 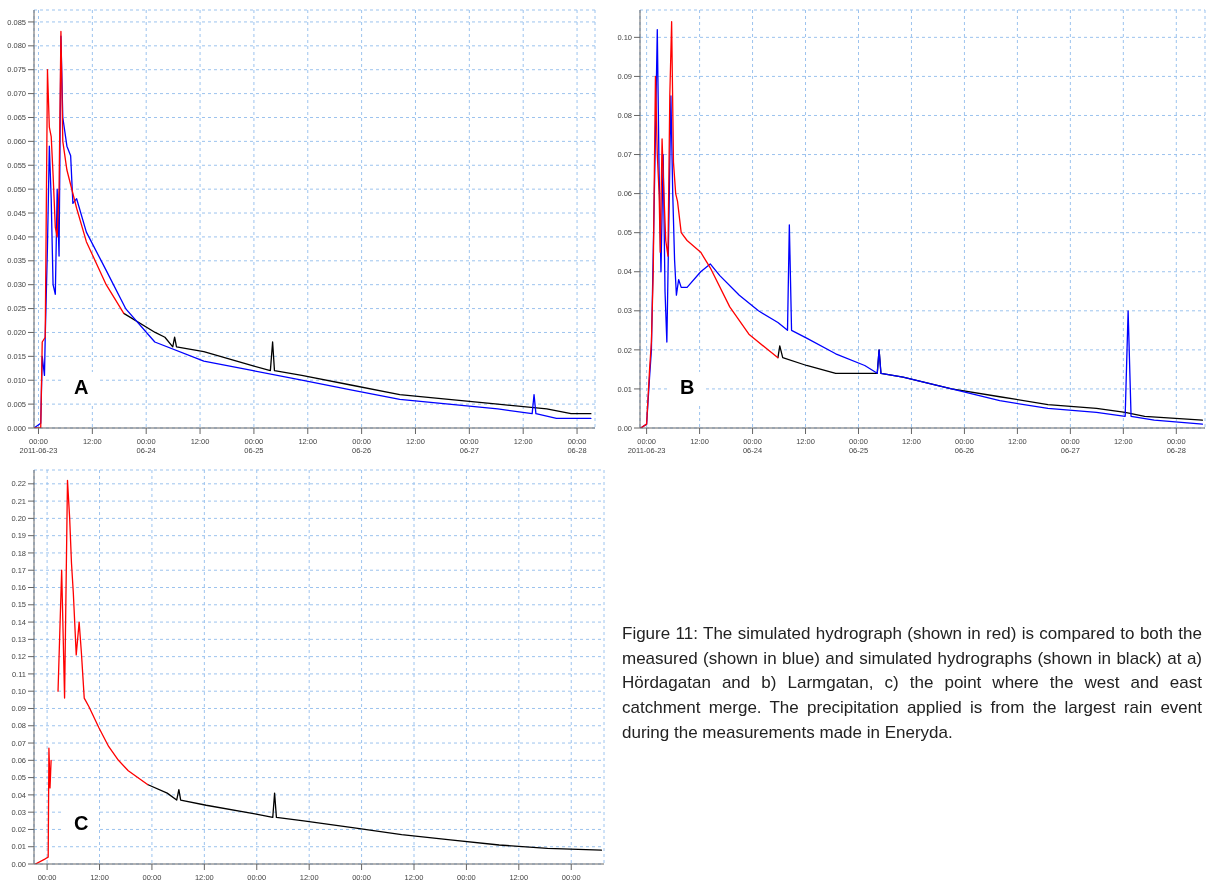 What do you see at coordinates (81, 387) in the screenshot?
I see `annotation: A` at bounding box center [81, 387].